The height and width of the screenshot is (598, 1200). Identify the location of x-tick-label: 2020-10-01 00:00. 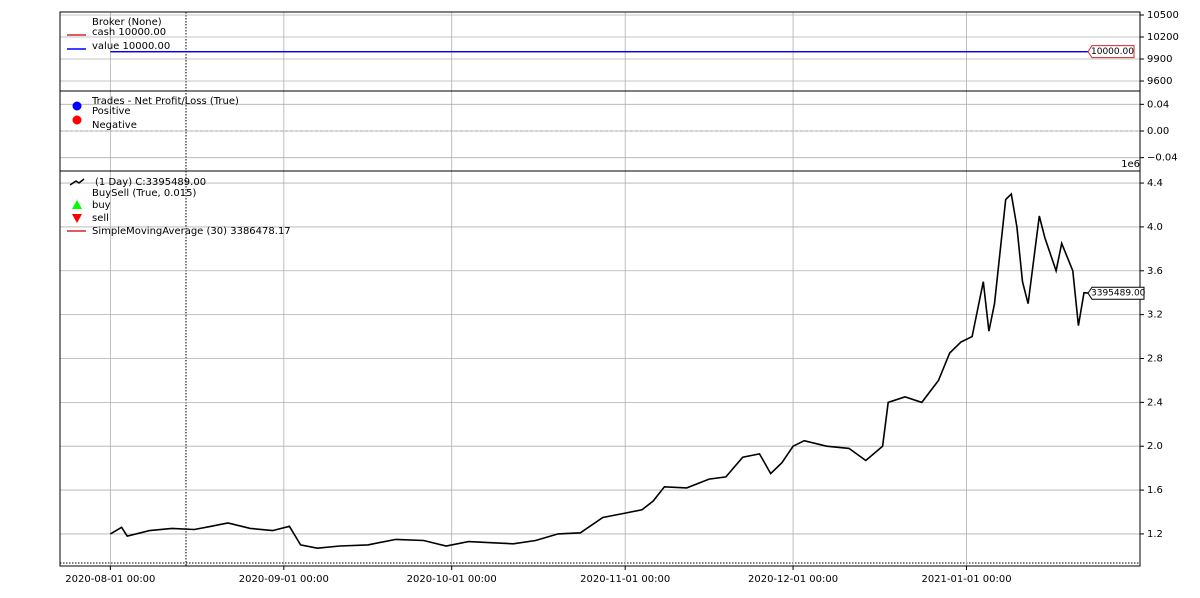
(452, 579).